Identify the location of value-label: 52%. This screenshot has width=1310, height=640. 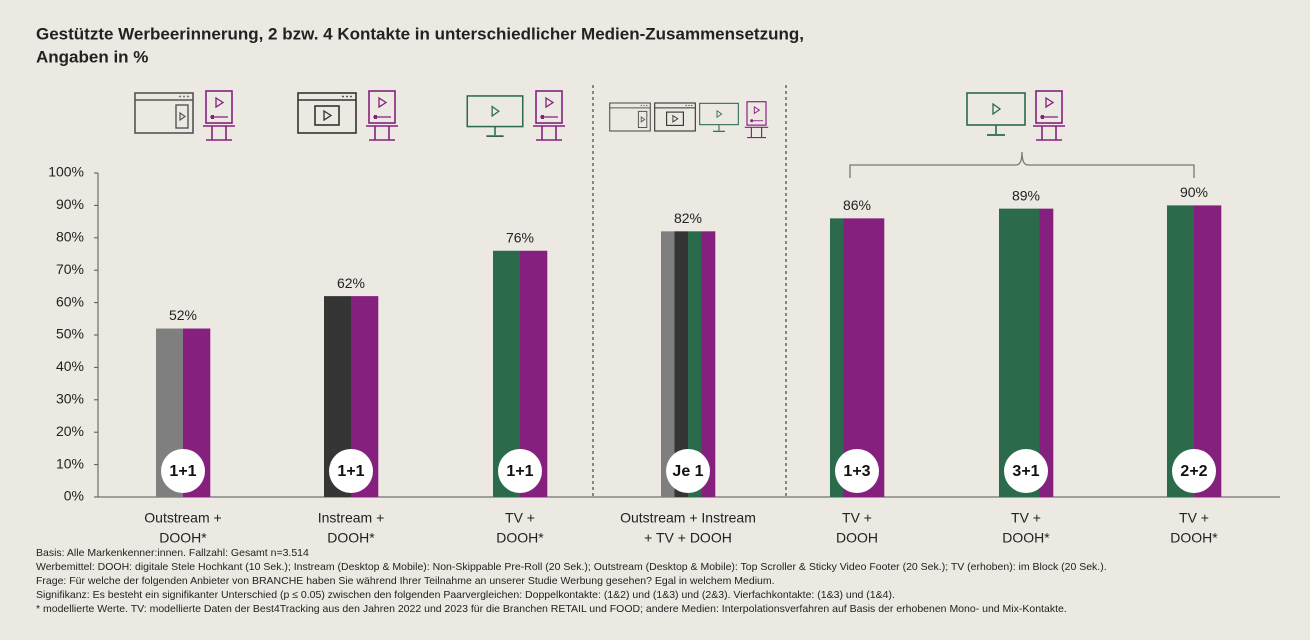
(183, 315).